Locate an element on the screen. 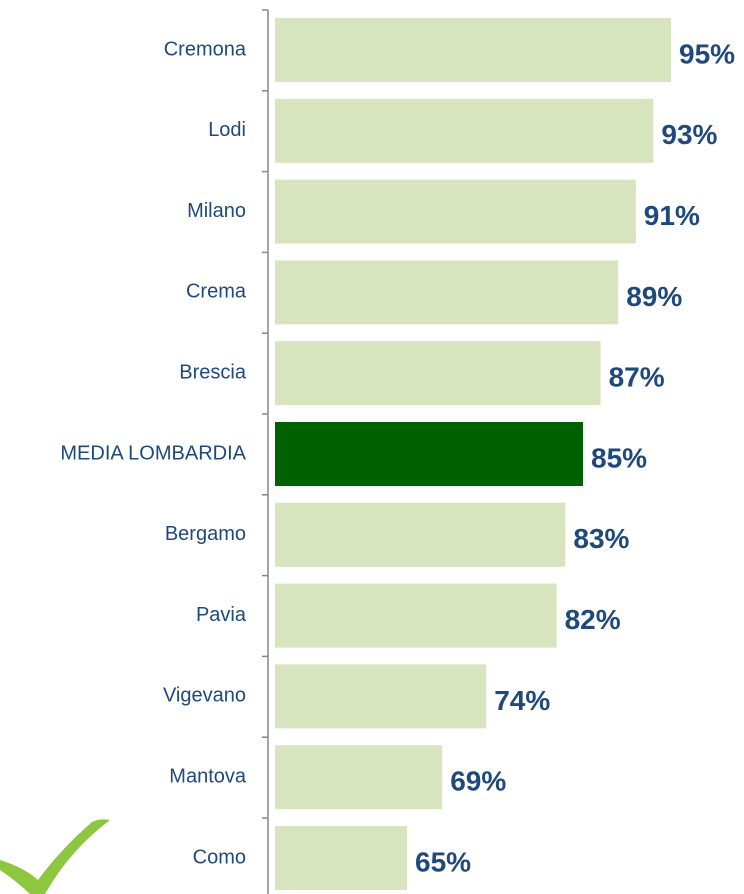 The width and height of the screenshot is (744, 894). category-label: MEDIA LOMBARDIA is located at coordinates (153, 453).